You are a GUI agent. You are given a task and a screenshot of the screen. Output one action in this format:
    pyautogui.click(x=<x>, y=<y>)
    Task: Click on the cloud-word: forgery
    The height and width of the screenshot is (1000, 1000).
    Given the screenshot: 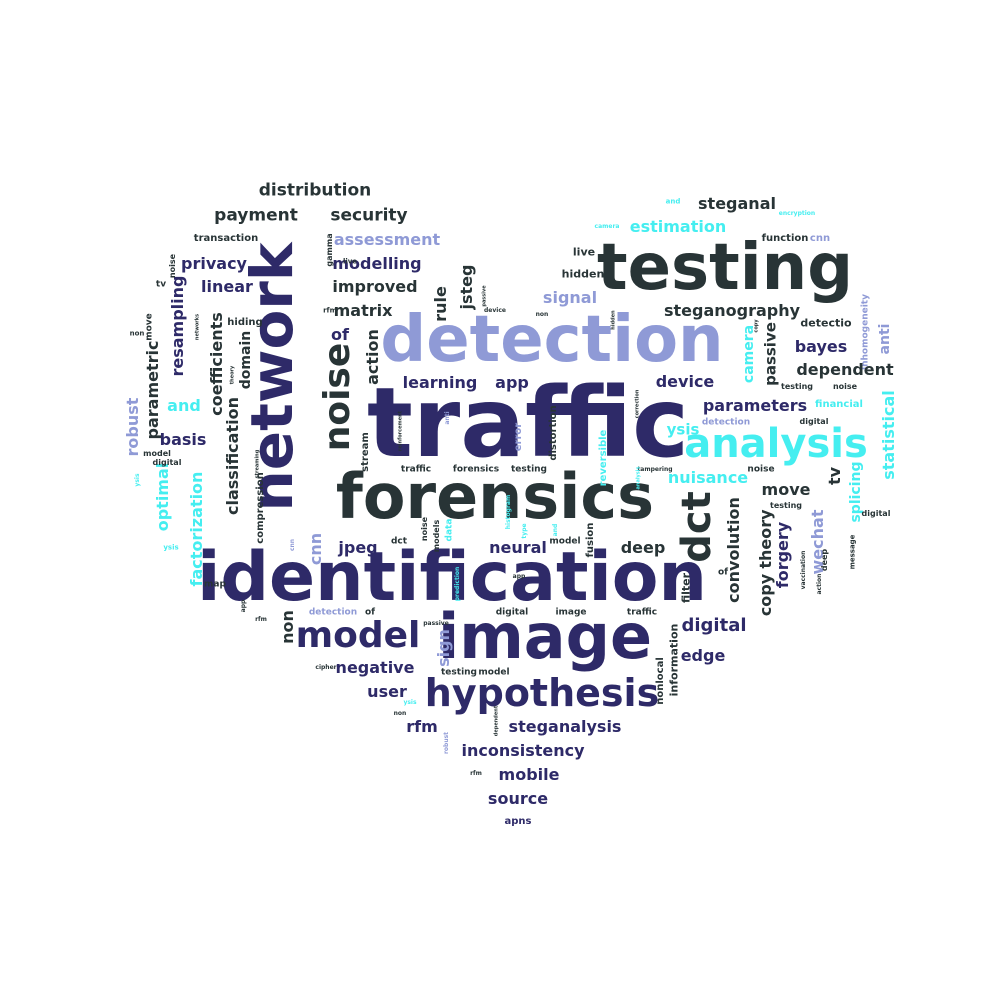 What is the action you would take?
    pyautogui.click(x=782, y=555)
    